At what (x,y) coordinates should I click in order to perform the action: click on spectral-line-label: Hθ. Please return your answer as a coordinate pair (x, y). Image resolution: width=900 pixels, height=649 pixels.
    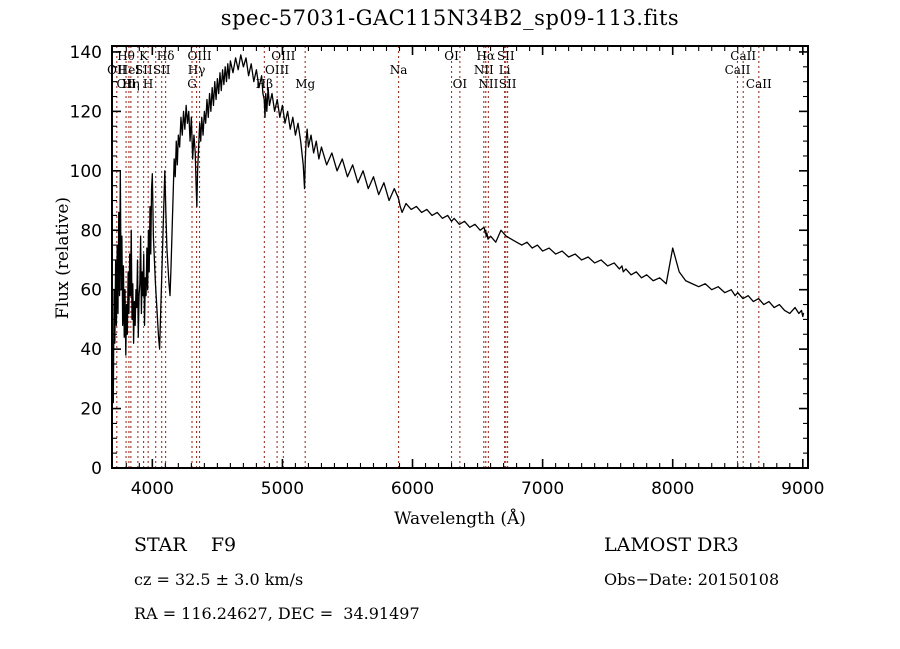
    Looking at the image, I should click on (126, 56).